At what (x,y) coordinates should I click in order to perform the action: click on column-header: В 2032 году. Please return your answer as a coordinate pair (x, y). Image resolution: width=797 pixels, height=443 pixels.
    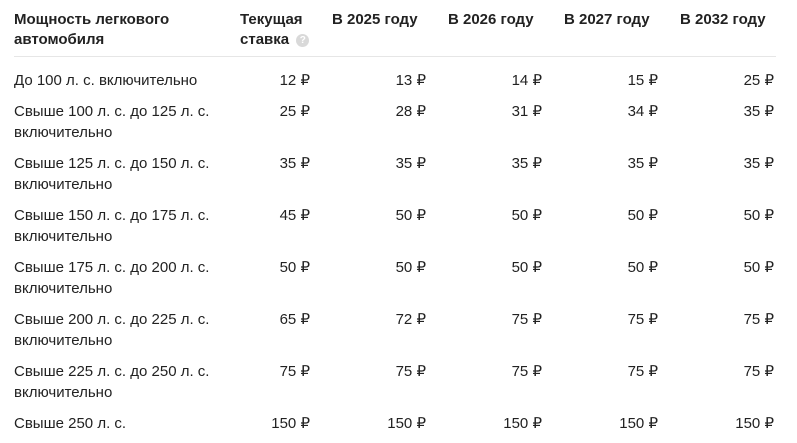
    Looking at the image, I should click on (718, 31).